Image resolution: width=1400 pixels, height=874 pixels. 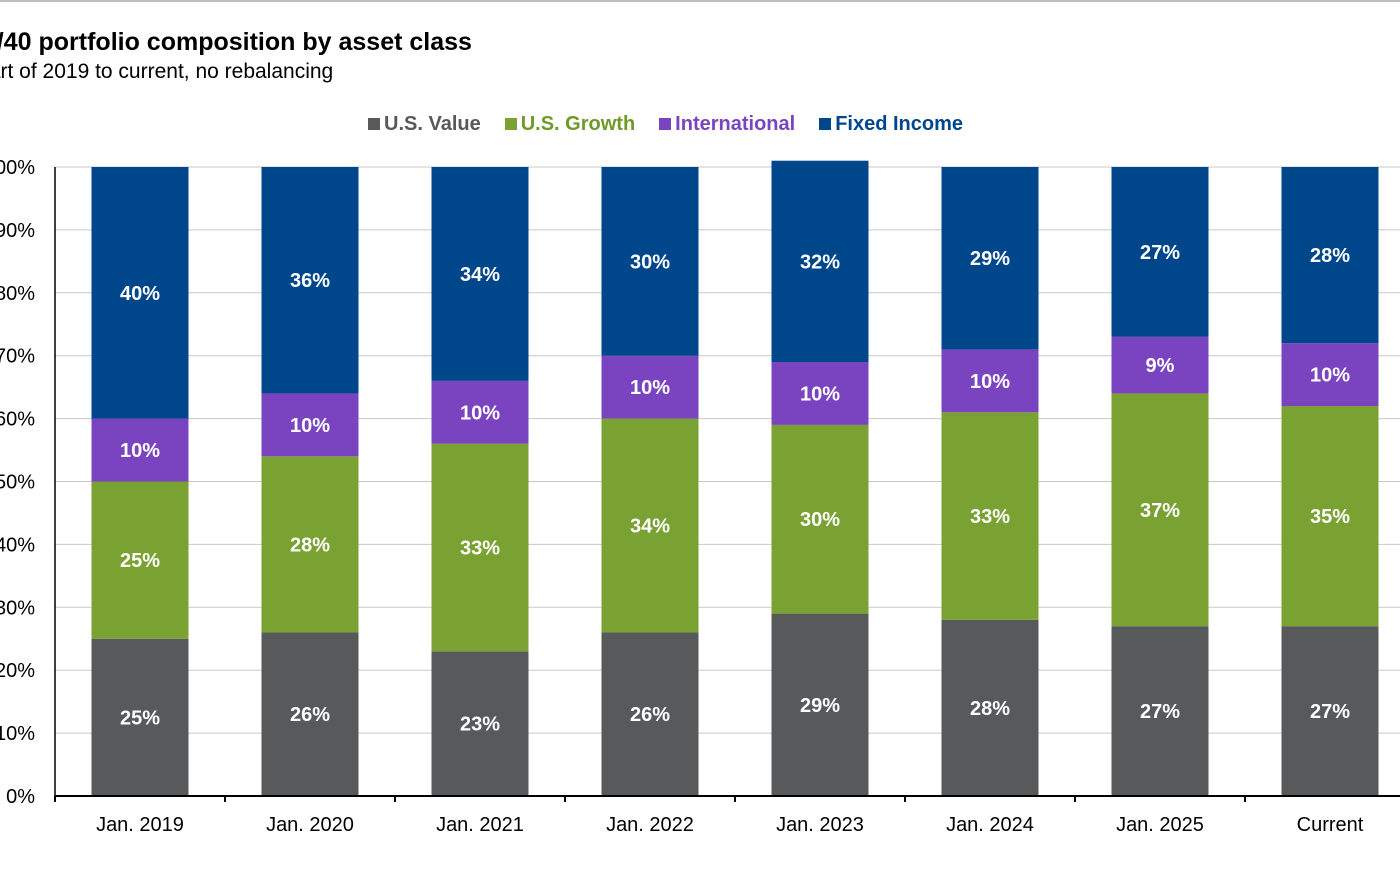 What do you see at coordinates (17, 734) in the screenshot?
I see `y-tick-label: 10%` at bounding box center [17, 734].